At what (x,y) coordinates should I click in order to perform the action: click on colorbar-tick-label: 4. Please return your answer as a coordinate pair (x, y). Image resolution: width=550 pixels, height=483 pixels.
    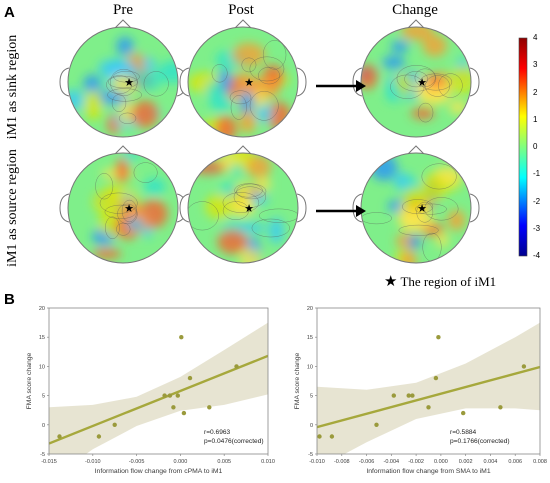
    Looking at the image, I should click on (535, 37).